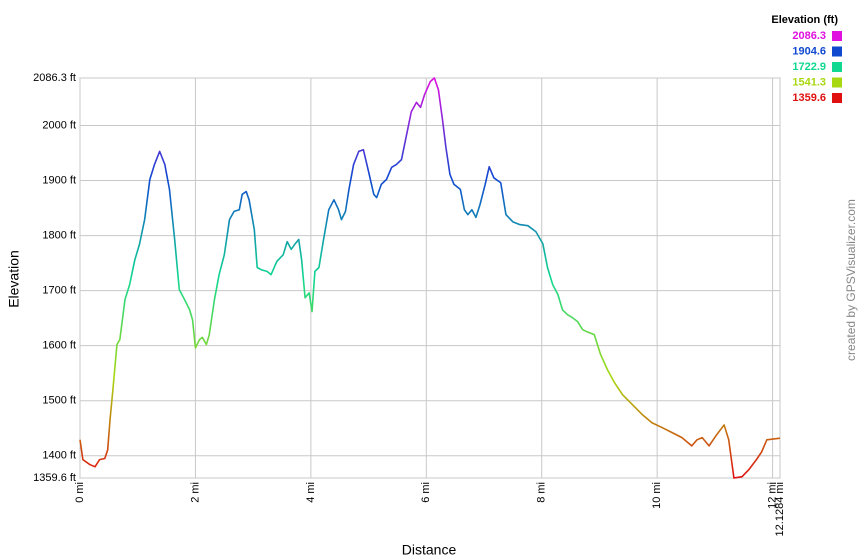 Image resolution: width=860 pixels, height=560 pixels. I want to click on y-tick-label: 2000 ft, so click(59, 125).